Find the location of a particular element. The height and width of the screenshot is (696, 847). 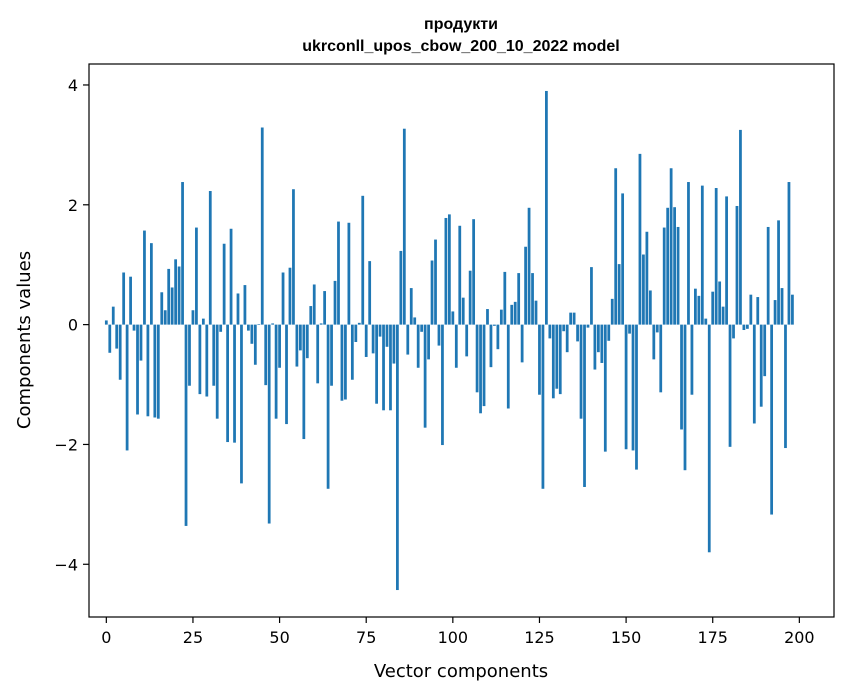

x-tick-label: 75 is located at coordinates (366, 637).